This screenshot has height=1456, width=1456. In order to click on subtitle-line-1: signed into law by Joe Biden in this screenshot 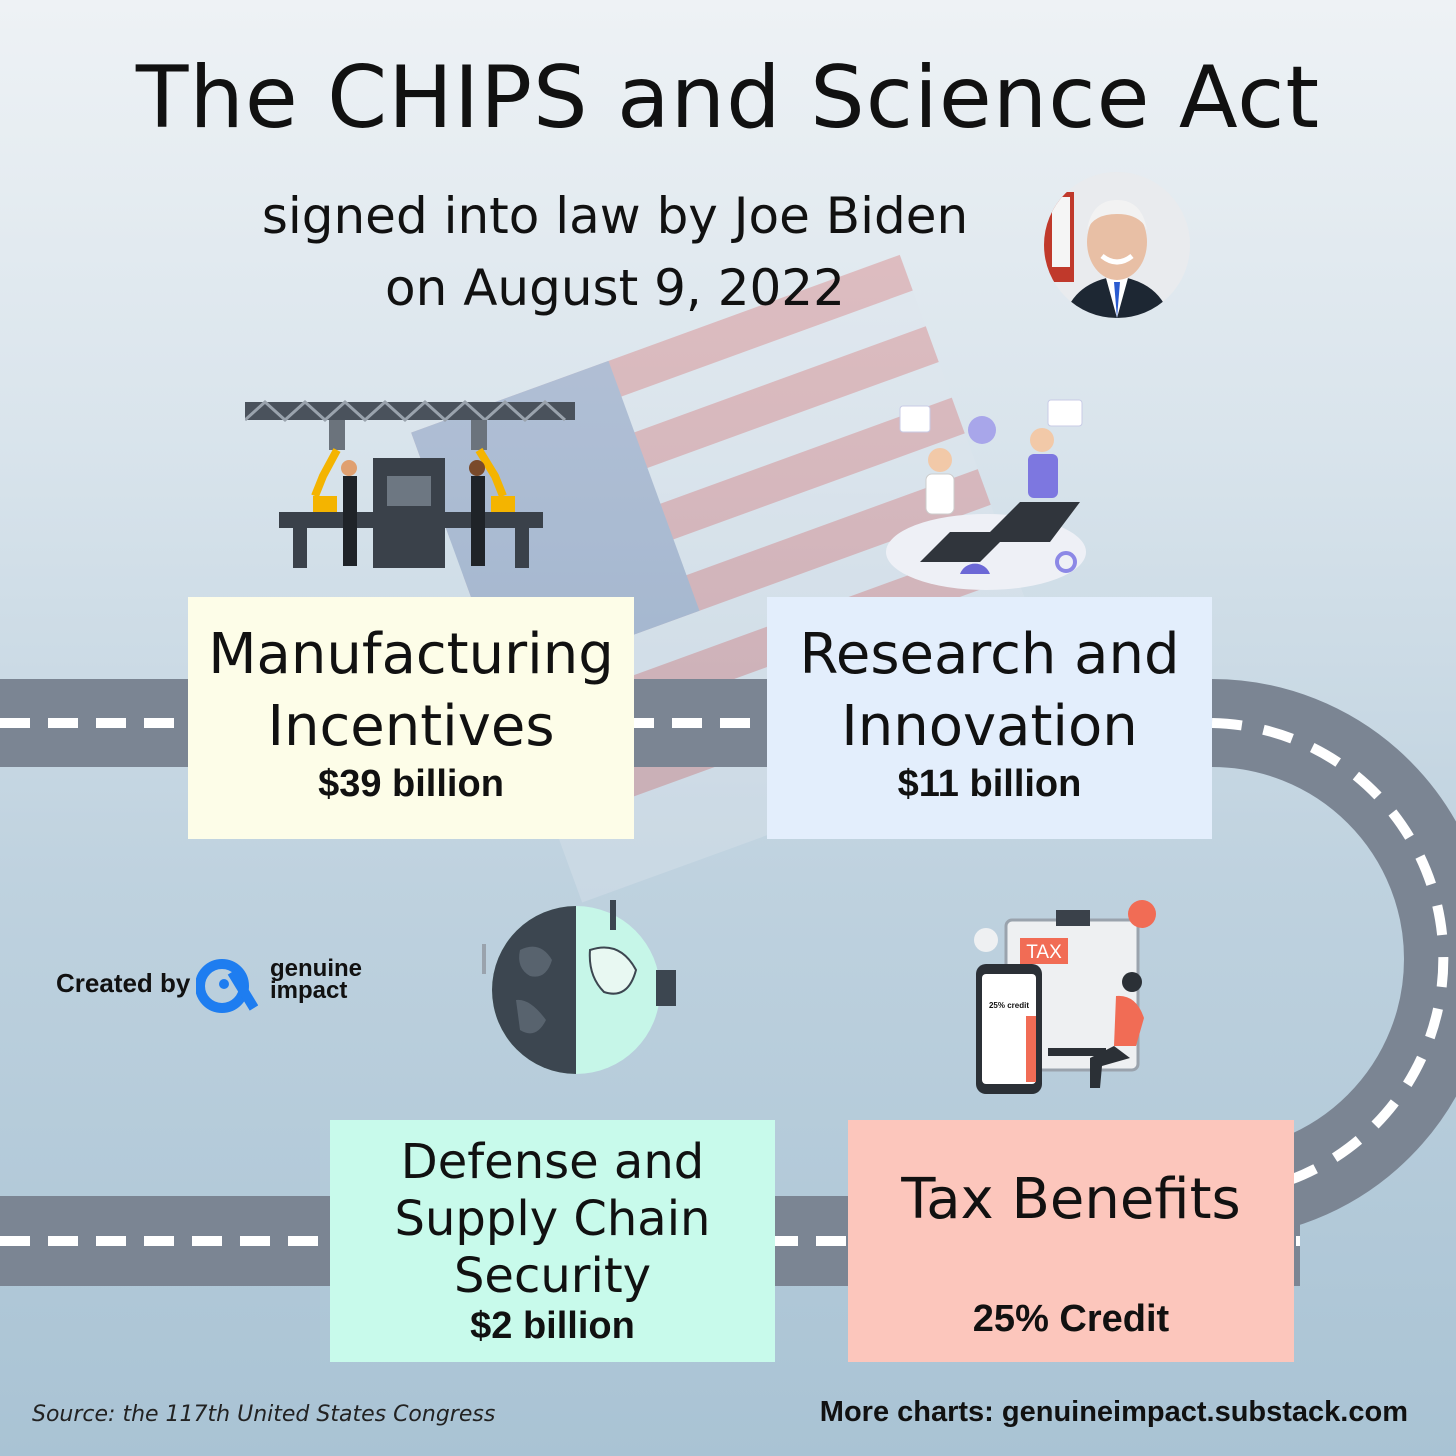, I will do `click(615, 216)`.